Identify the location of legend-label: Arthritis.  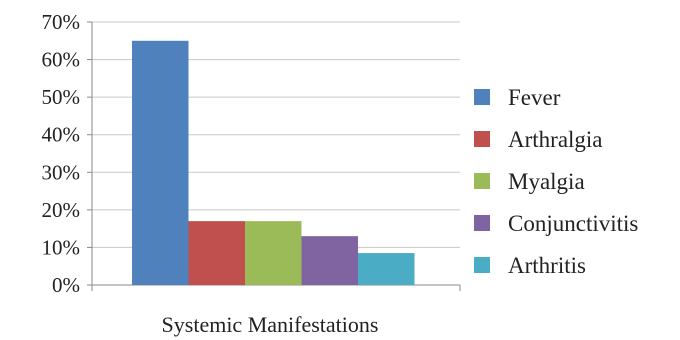
(547, 265).